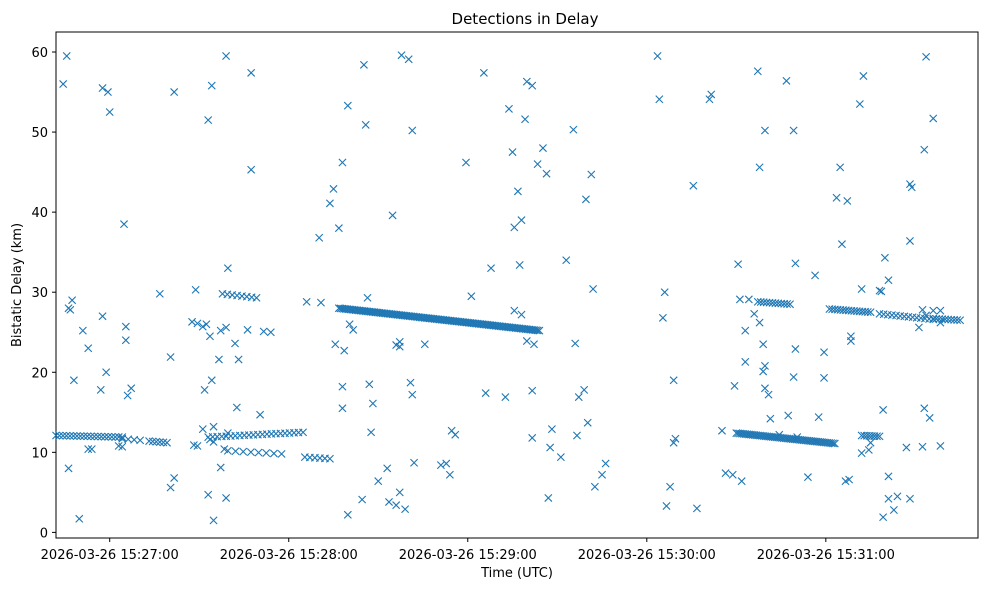 Image resolution: width=989 pixels, height=590 pixels. Describe the element at coordinates (516, 573) in the screenshot. I see `x-axis-label: Time (UTC)` at that location.